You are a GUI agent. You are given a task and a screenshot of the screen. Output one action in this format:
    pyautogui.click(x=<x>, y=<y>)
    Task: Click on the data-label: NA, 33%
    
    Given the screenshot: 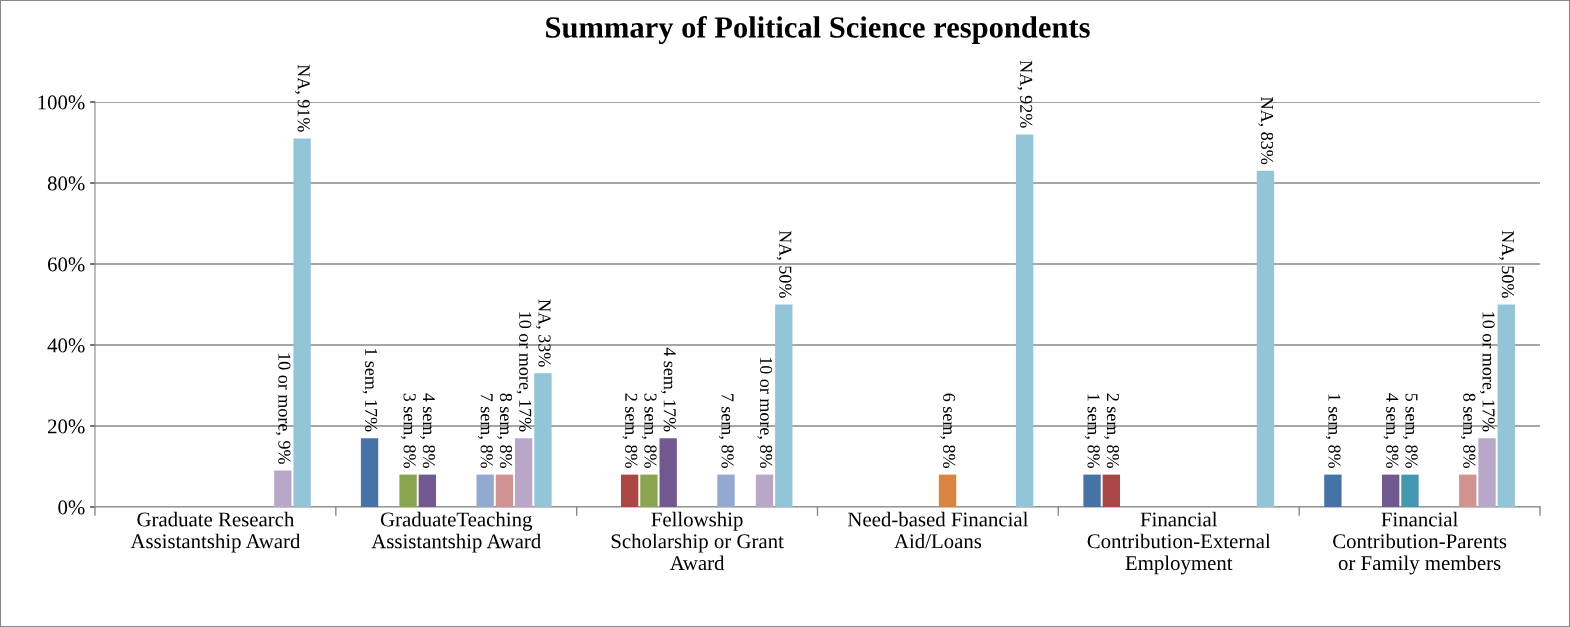 What is the action you would take?
    pyautogui.click(x=543, y=333)
    